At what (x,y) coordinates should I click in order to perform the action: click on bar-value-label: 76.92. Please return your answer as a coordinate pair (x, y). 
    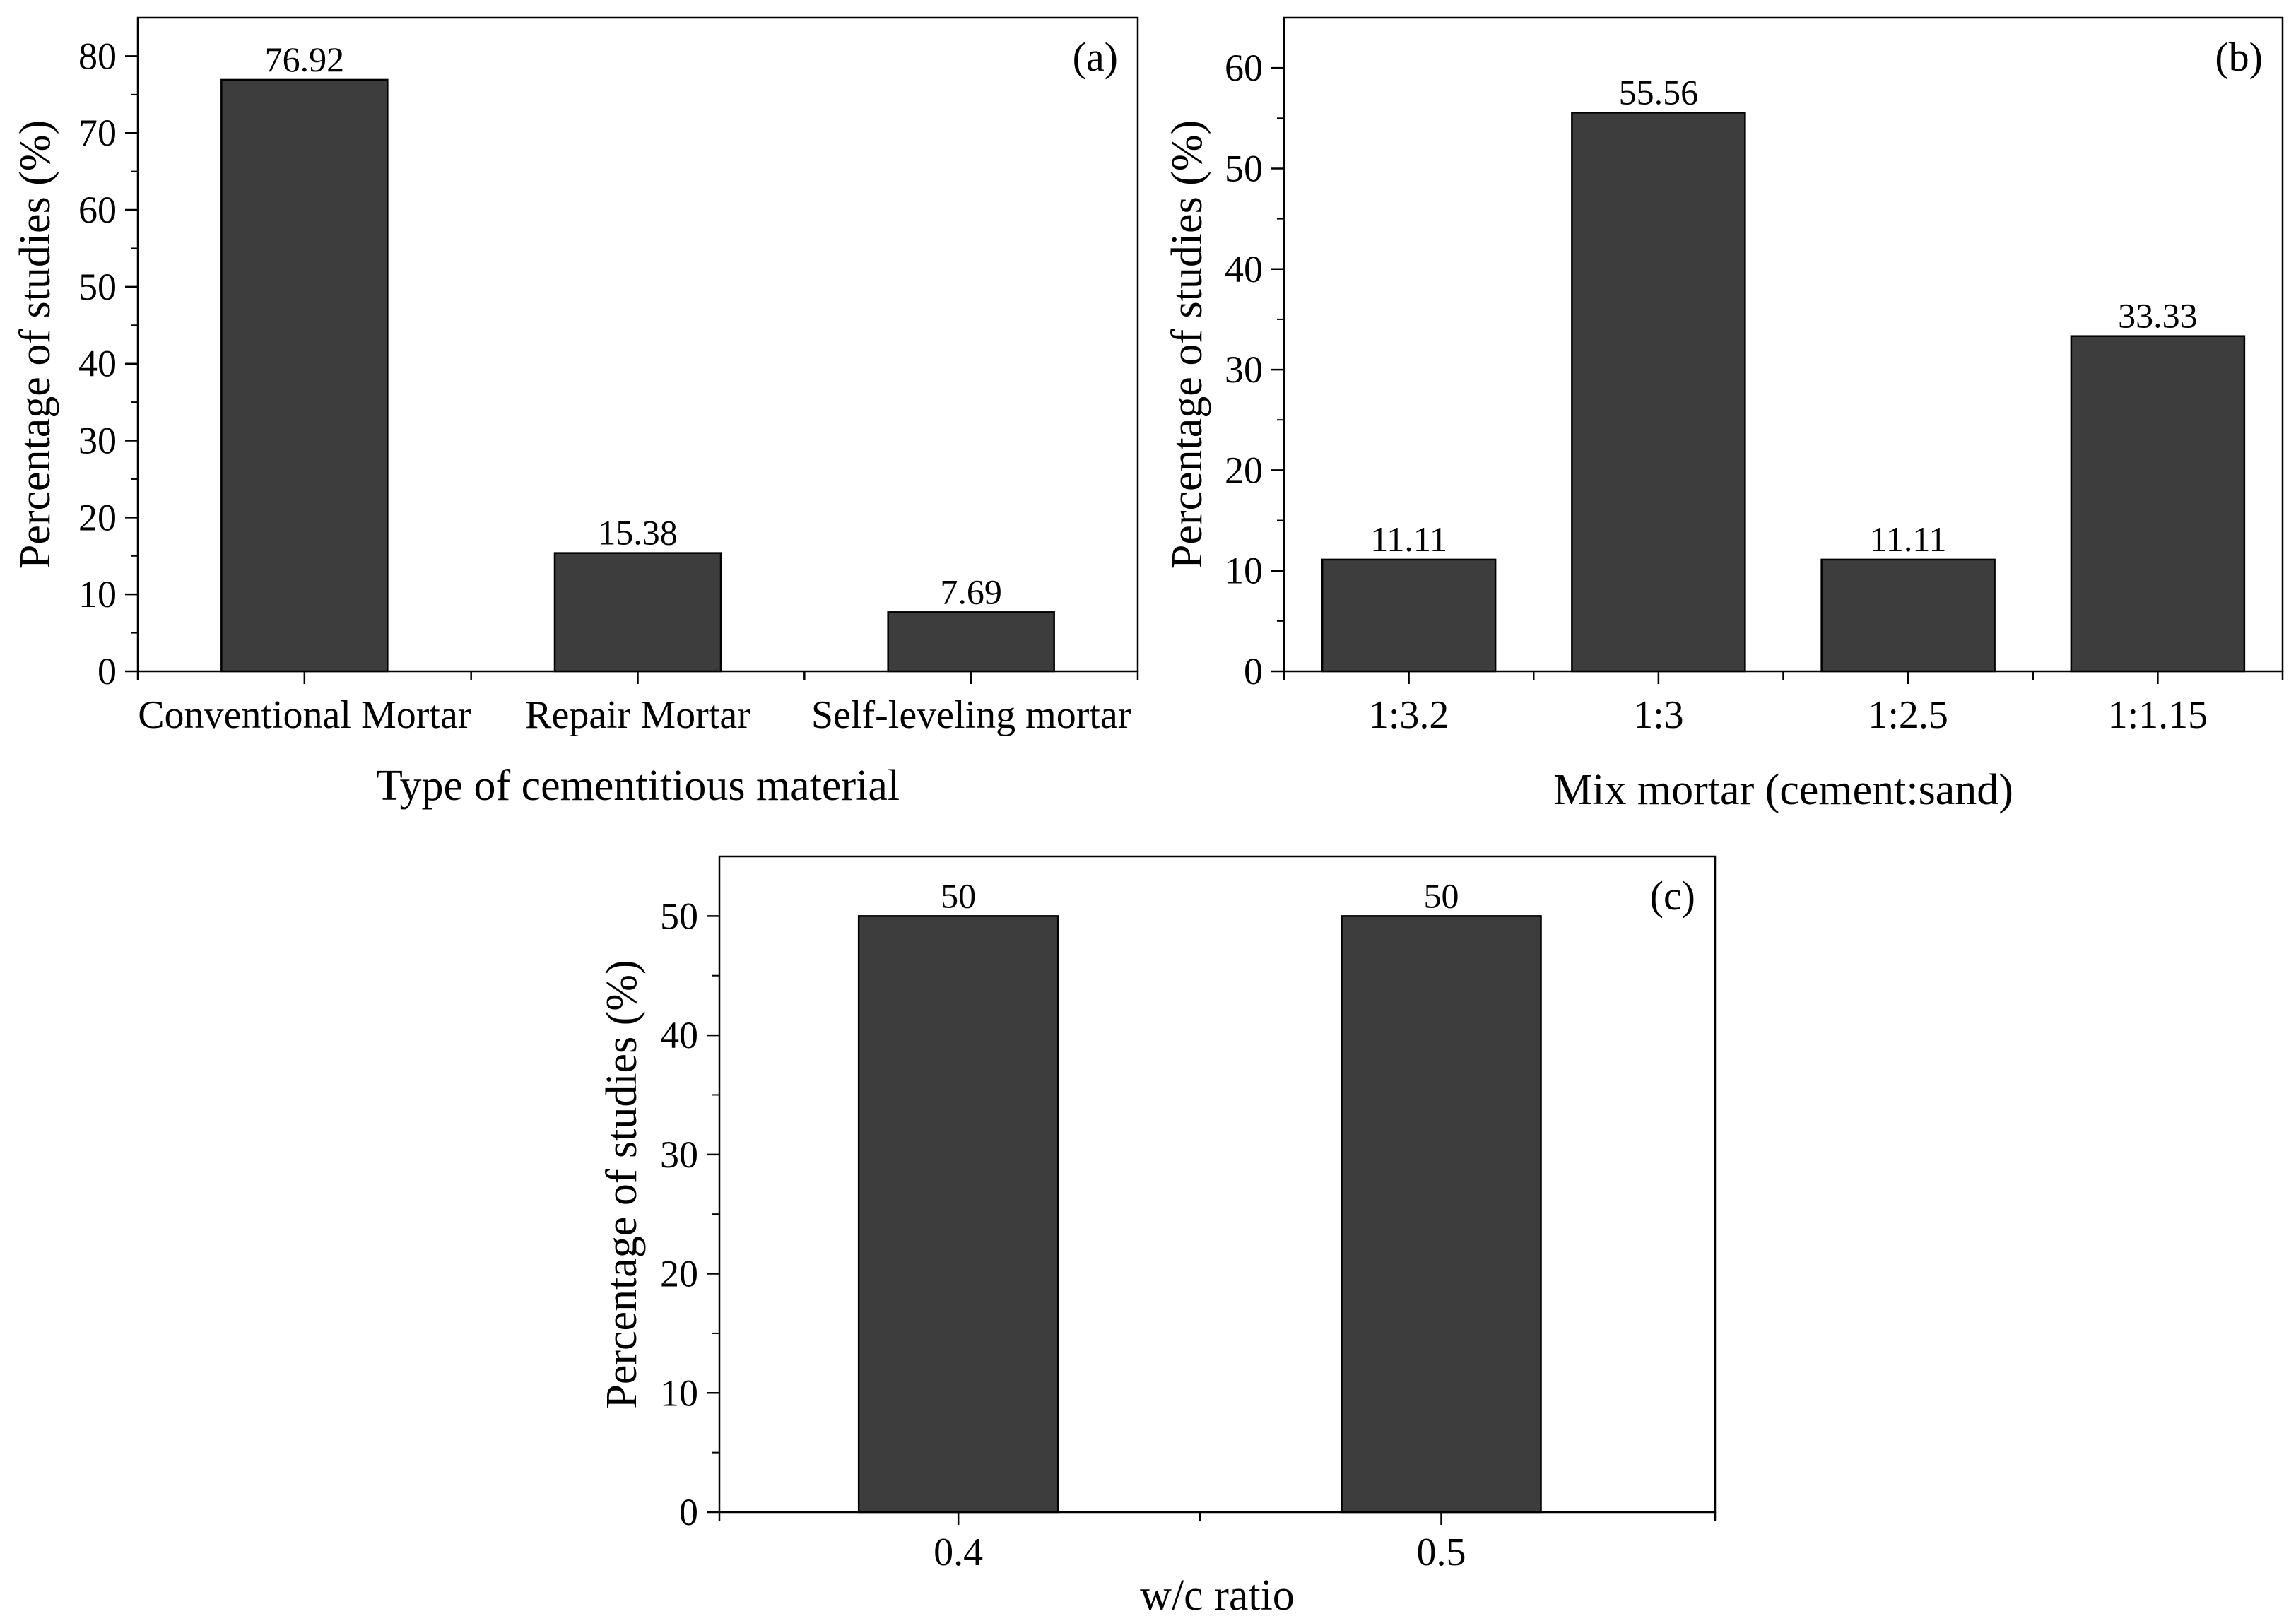
    Looking at the image, I should click on (305, 59).